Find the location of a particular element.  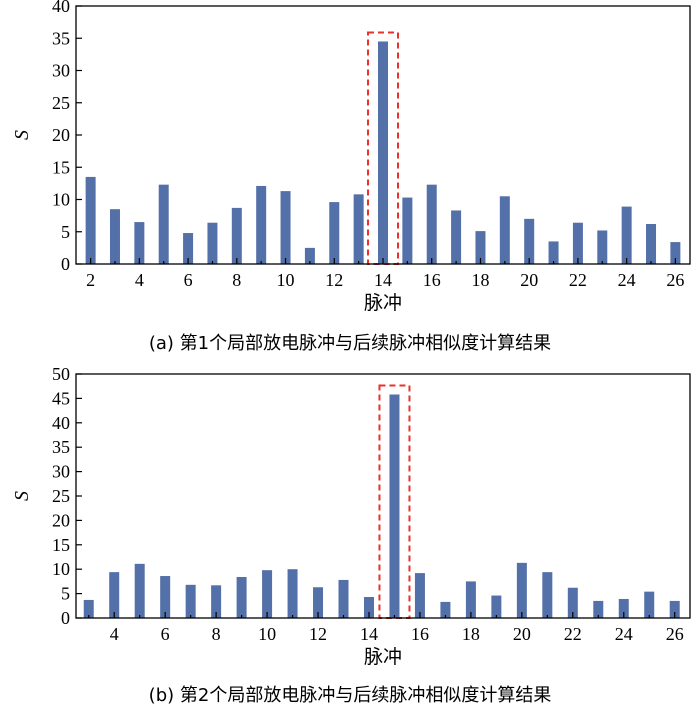

chart-b-x-tick-label: 6 is located at coordinates (165, 634).